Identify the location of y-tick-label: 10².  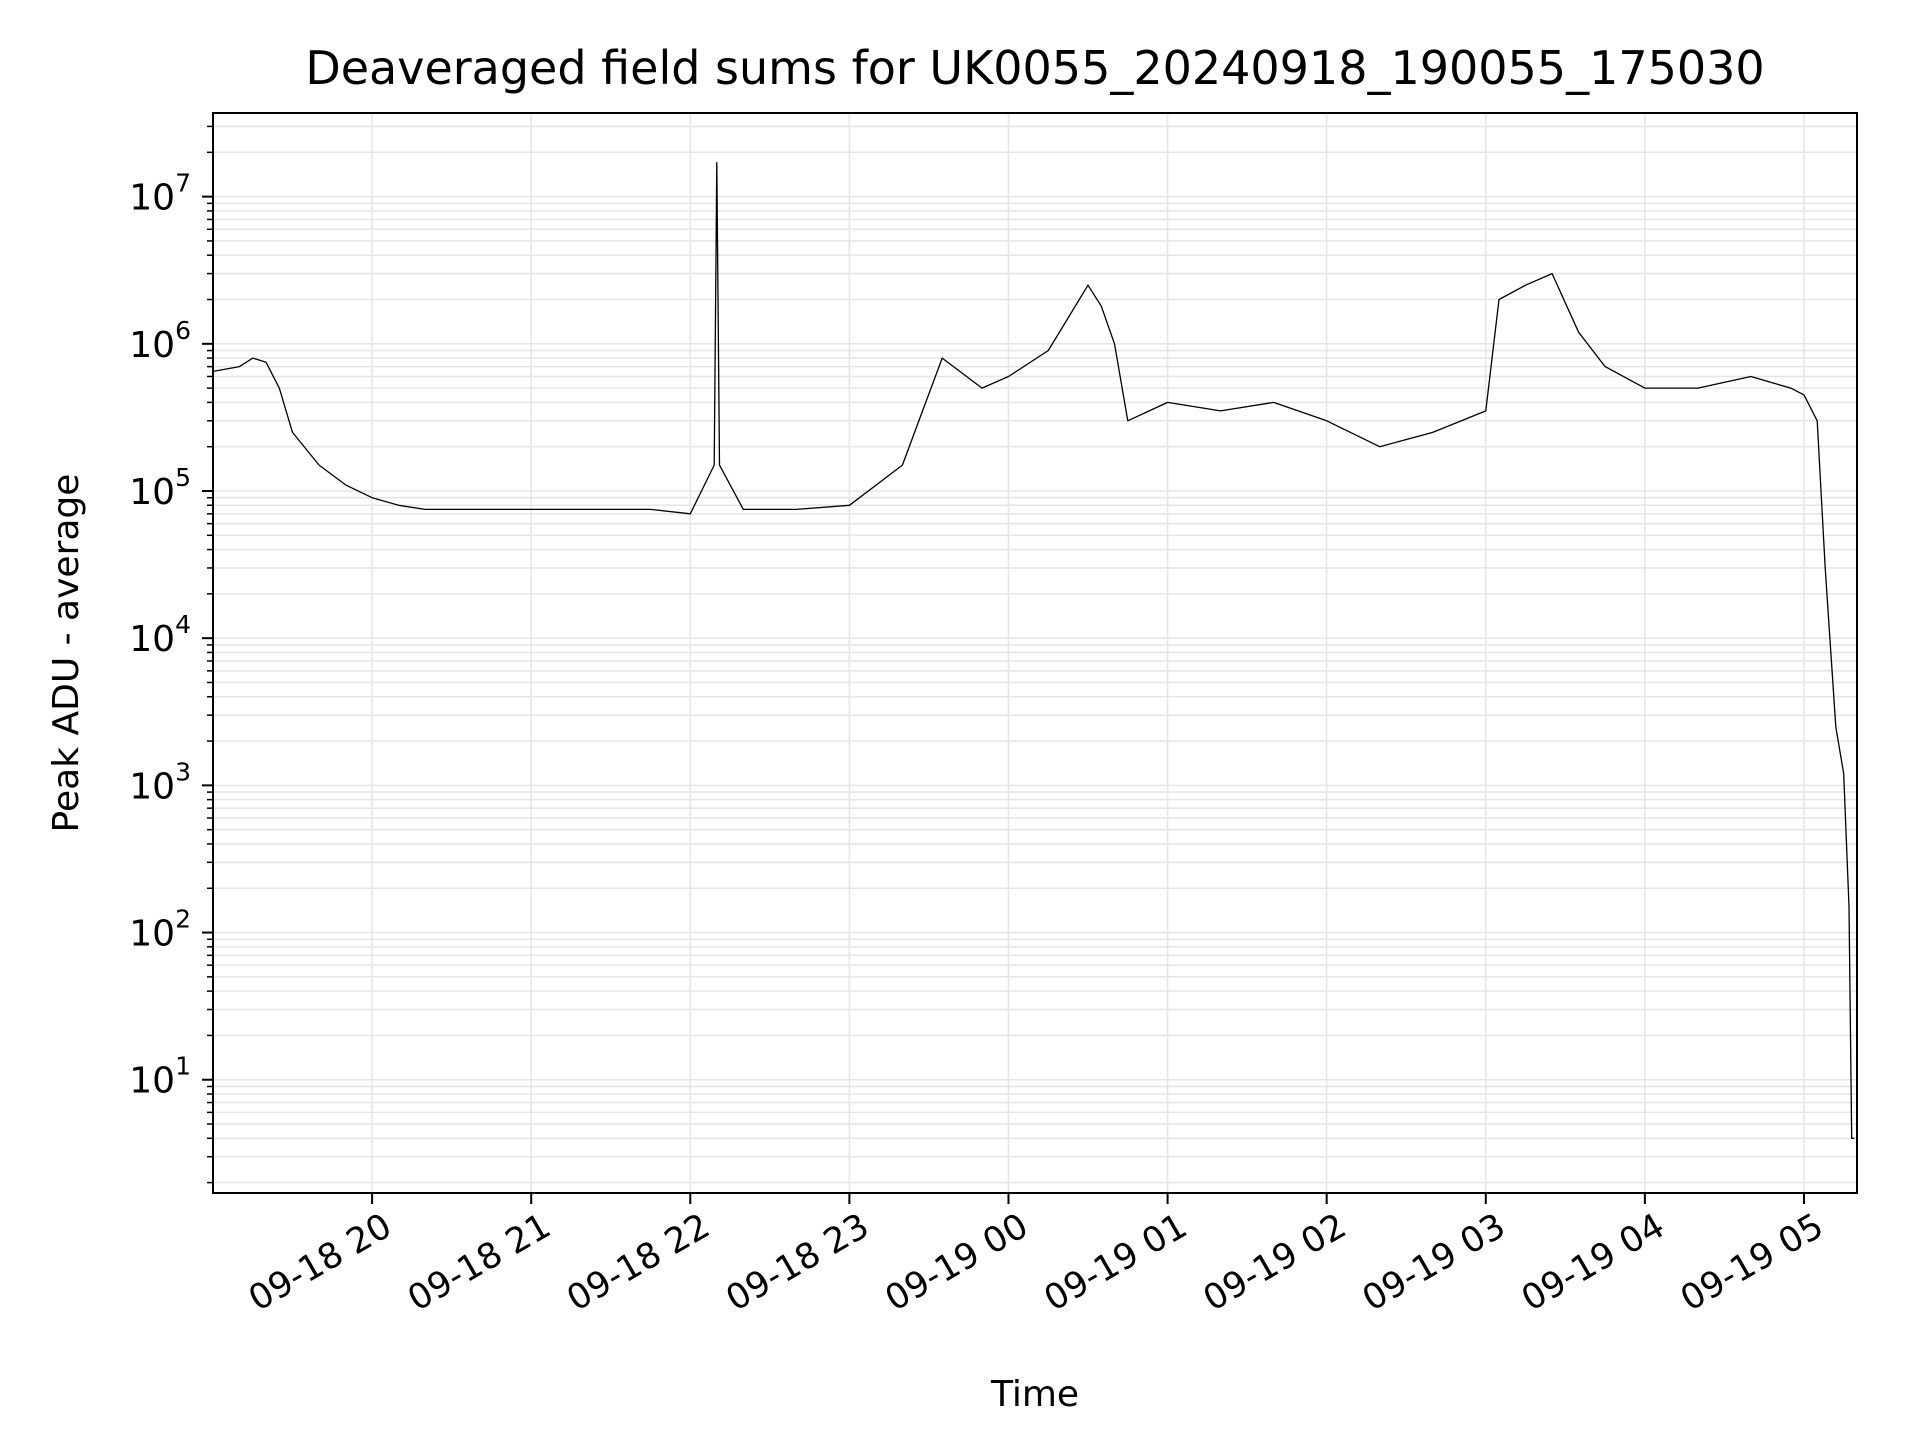
(160, 930).